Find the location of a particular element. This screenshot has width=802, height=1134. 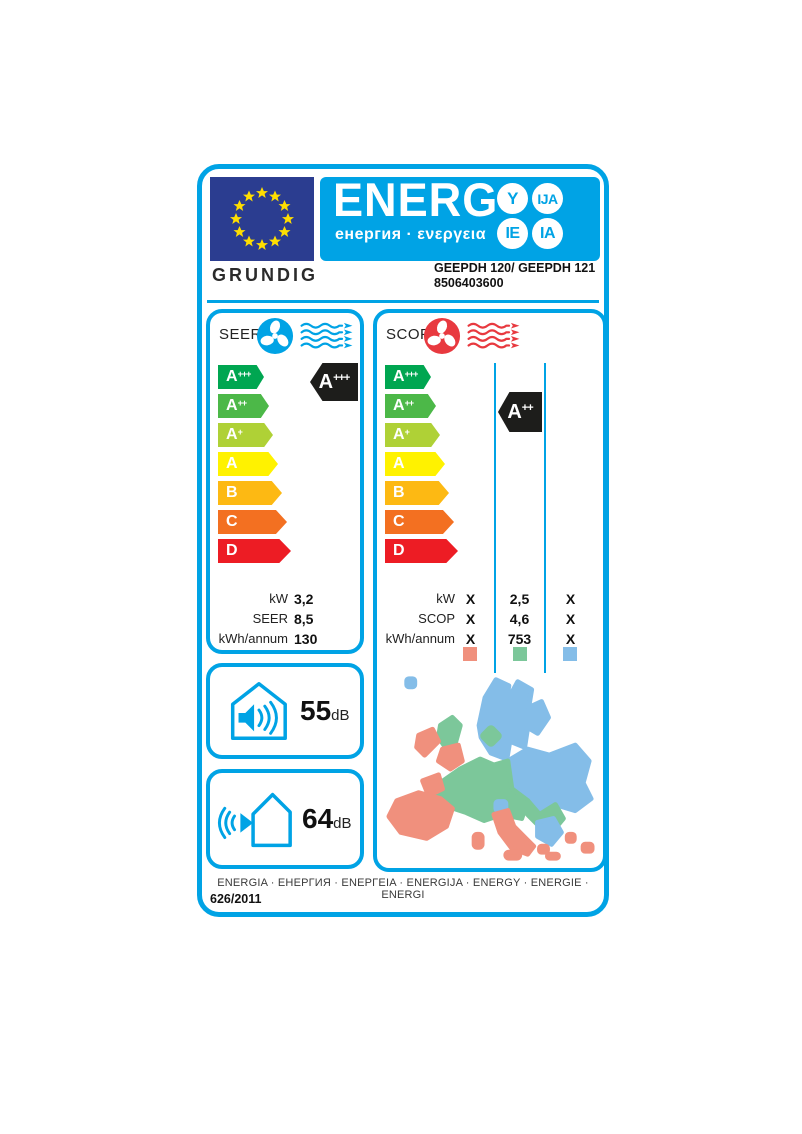

fan-icon-heating is located at coordinates (442, 336).